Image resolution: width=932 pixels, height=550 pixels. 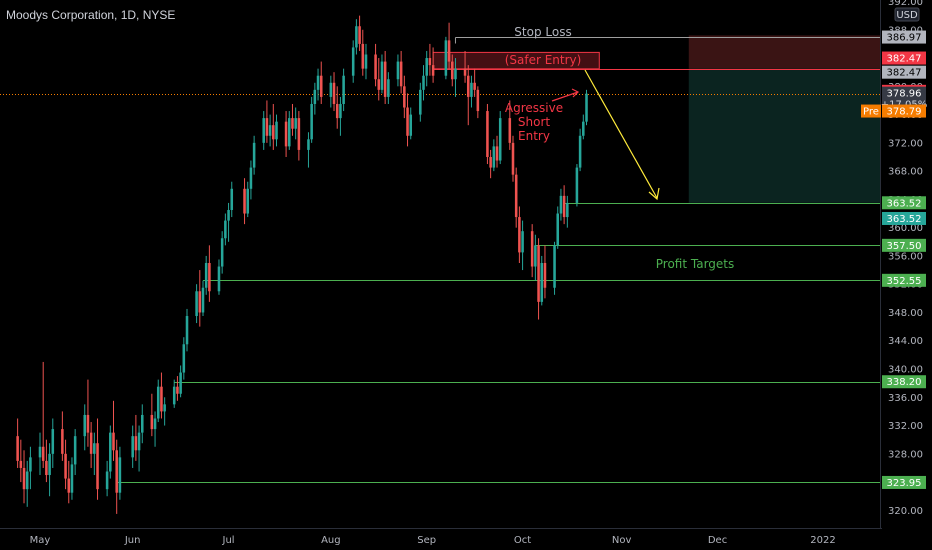 I want to click on aggressive-entry-arrow, so click(x=565, y=95).